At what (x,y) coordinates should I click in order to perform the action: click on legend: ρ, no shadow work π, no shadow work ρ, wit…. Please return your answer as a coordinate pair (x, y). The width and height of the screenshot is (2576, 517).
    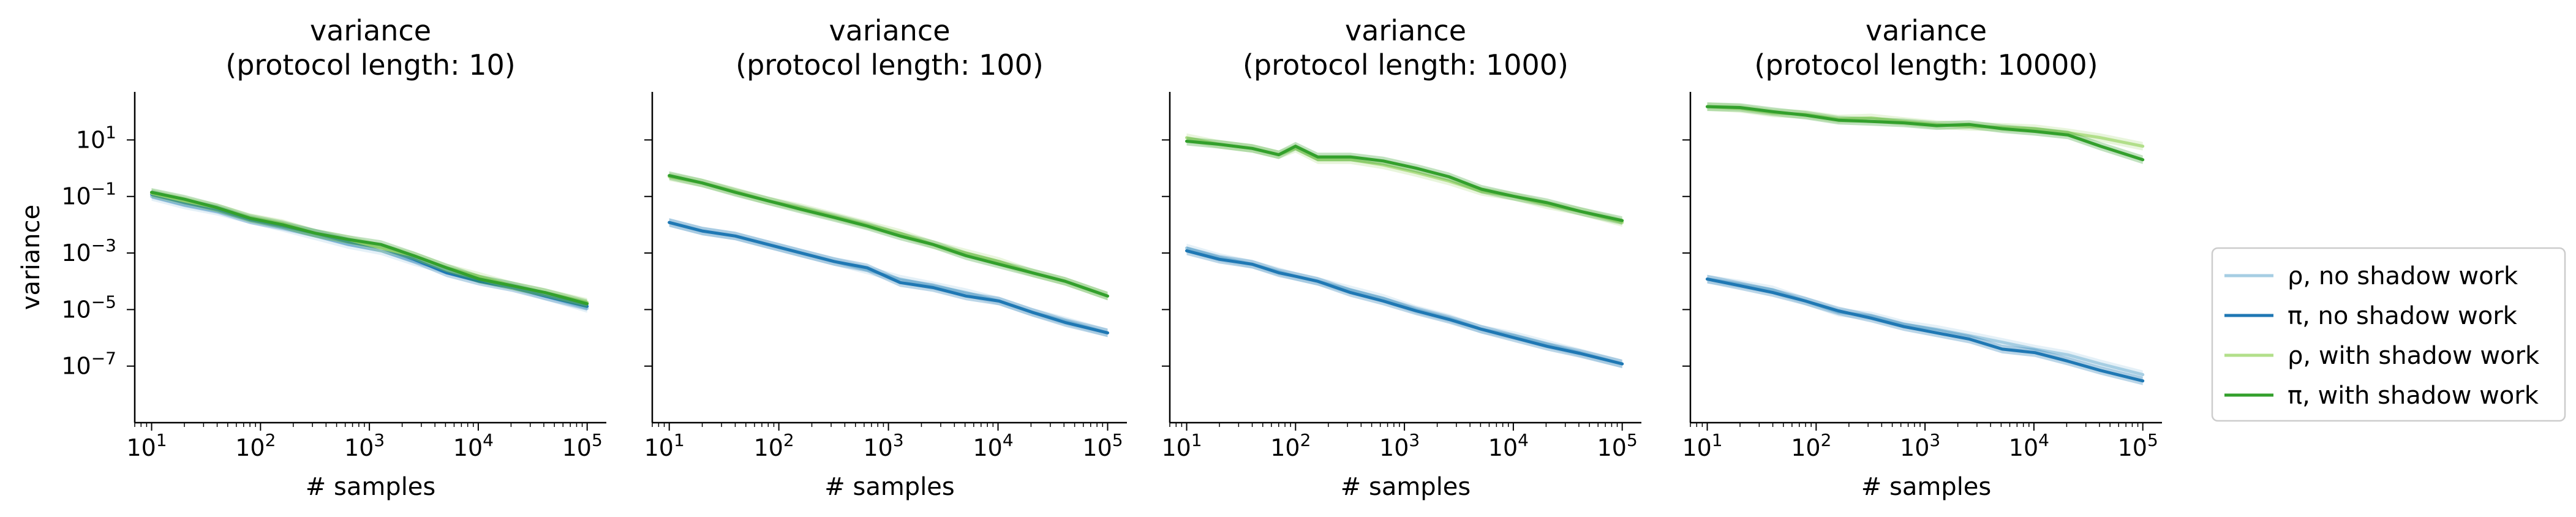
    Looking at the image, I should click on (2388, 335).